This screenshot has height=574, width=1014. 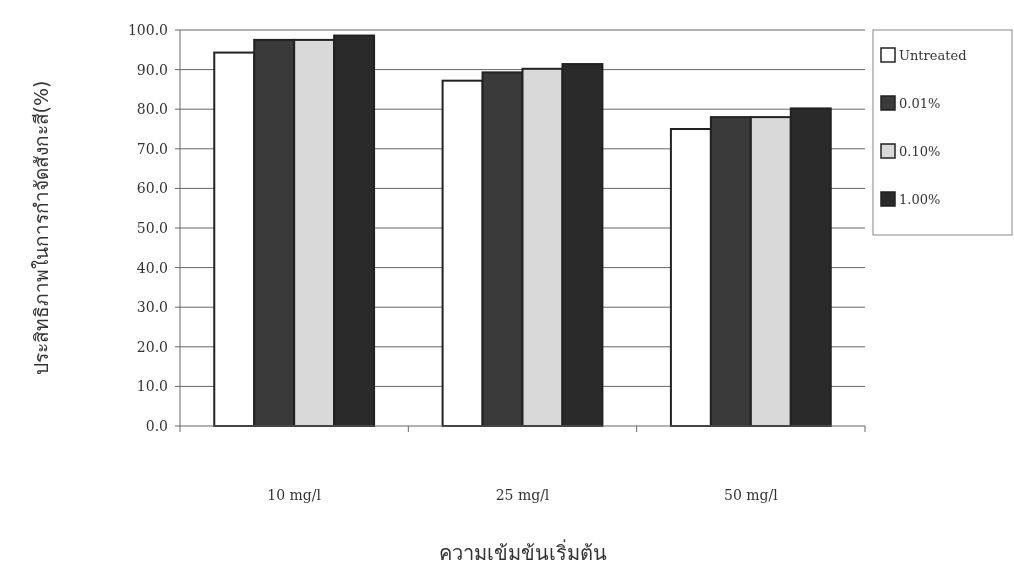 What do you see at coordinates (522, 495) in the screenshot?
I see `x-tick-label: 25 mg/l` at bounding box center [522, 495].